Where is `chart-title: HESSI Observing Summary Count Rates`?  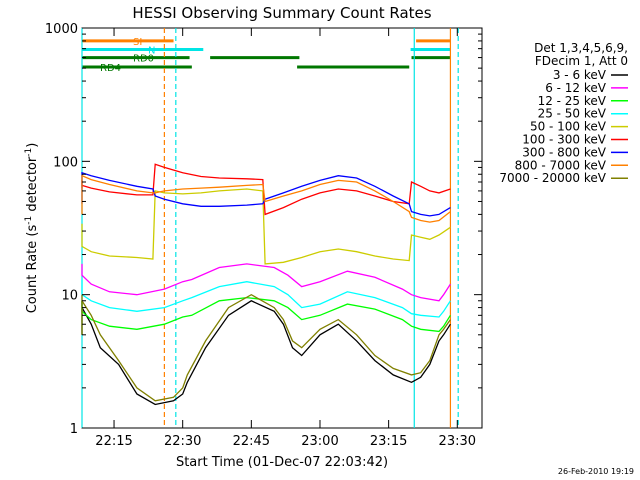
chart-title: HESSI Observing Summary Count Rates is located at coordinates (281, 13).